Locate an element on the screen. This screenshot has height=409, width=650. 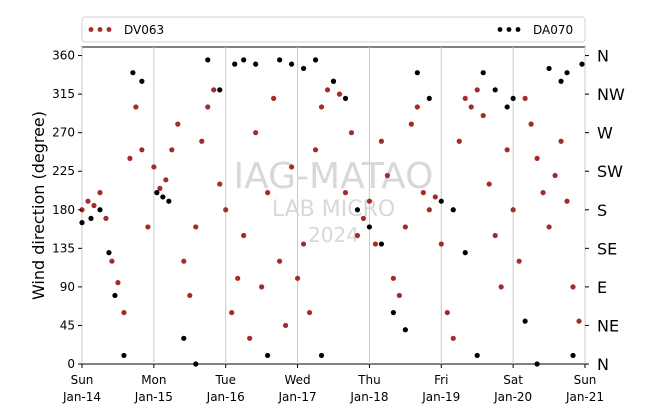
watermark-text-1: LAB MICRO is located at coordinates (333, 209).